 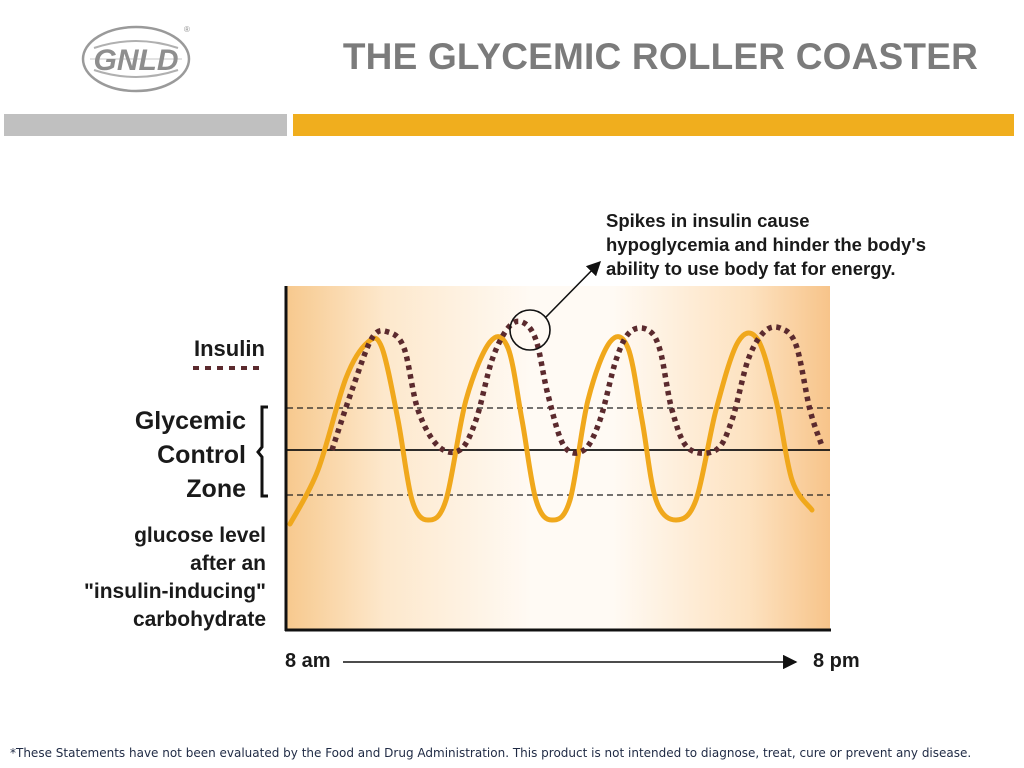 What do you see at coordinates (190, 421) in the screenshot?
I see `zone-label-line-1: Glycemic` at bounding box center [190, 421].